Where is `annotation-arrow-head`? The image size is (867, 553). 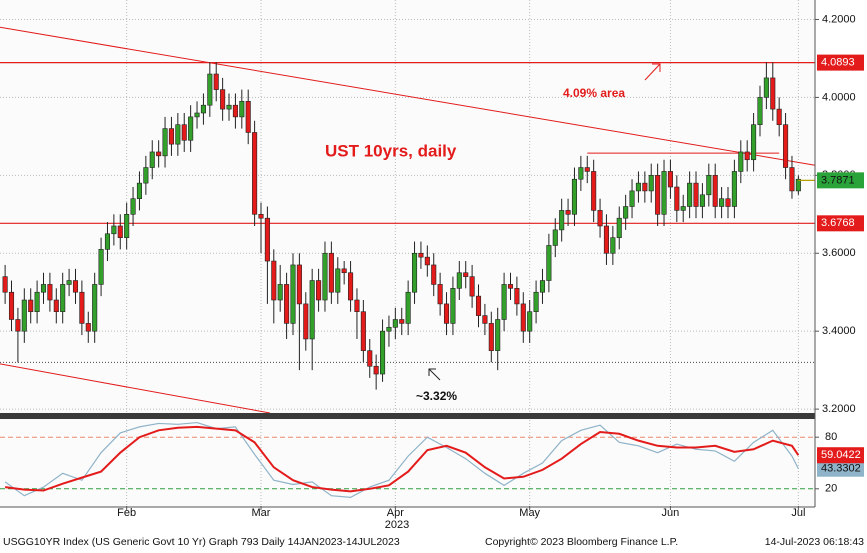 annotation-arrow-head is located at coordinates (432, 372).